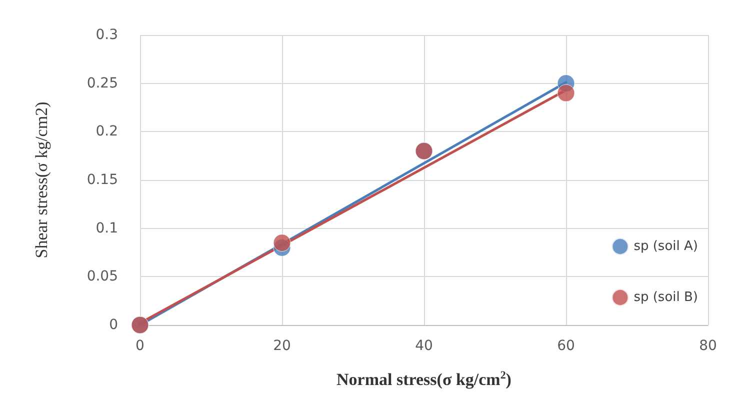 This screenshot has width=731, height=407. Describe the element at coordinates (282, 346) in the screenshot. I see `x-tick-label: 20` at that location.